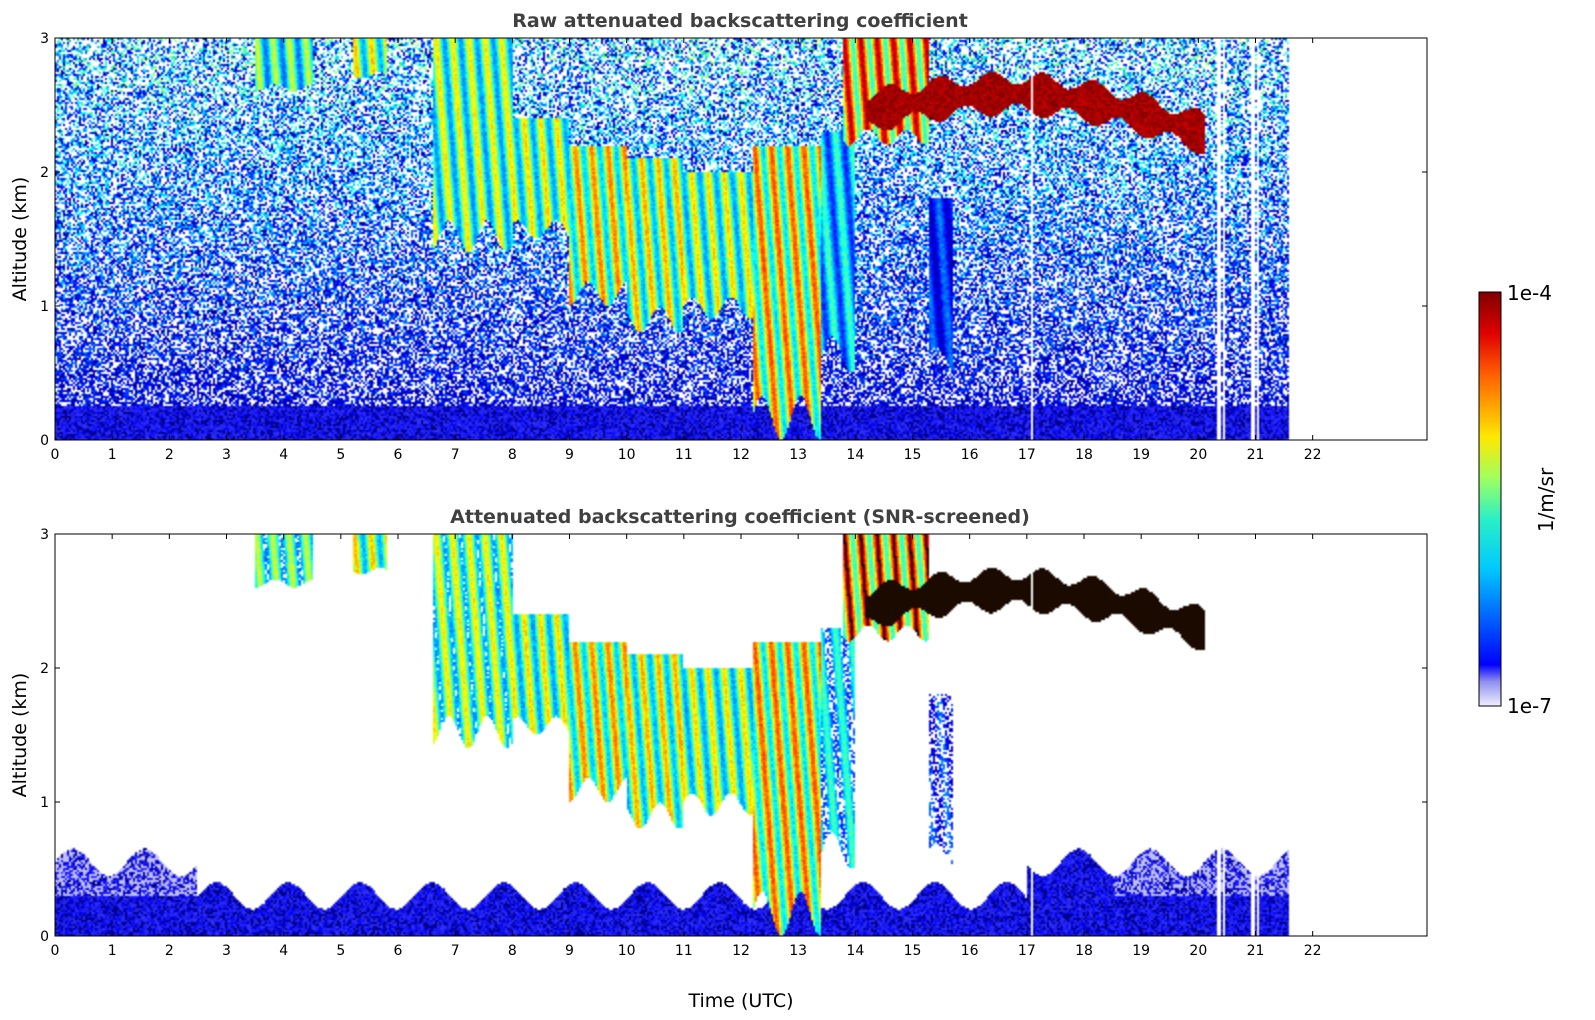 Image resolution: width=1595 pixels, height=1020 pixels. I want to click on raw-x-tick-label: 9, so click(569, 455).